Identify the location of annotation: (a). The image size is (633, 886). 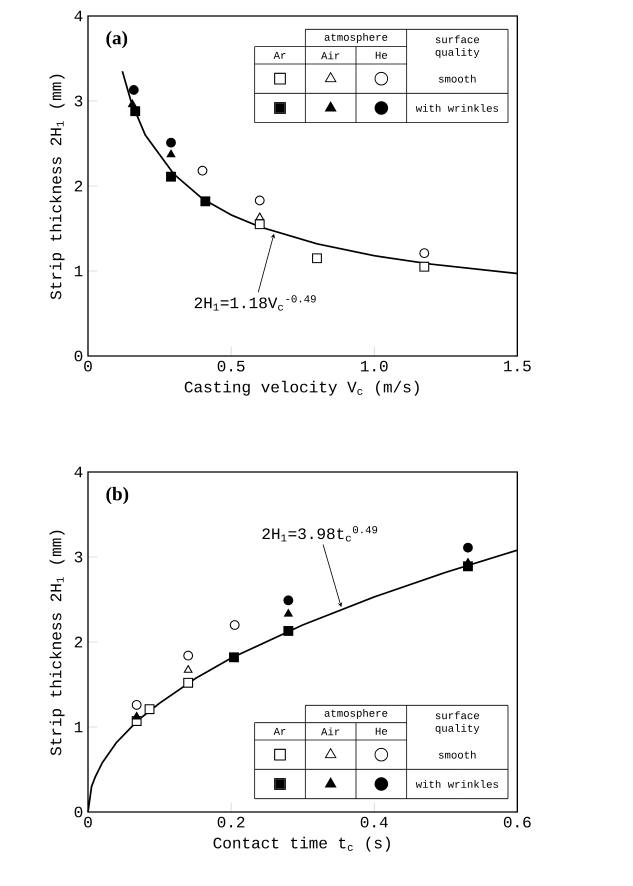
(117, 39).